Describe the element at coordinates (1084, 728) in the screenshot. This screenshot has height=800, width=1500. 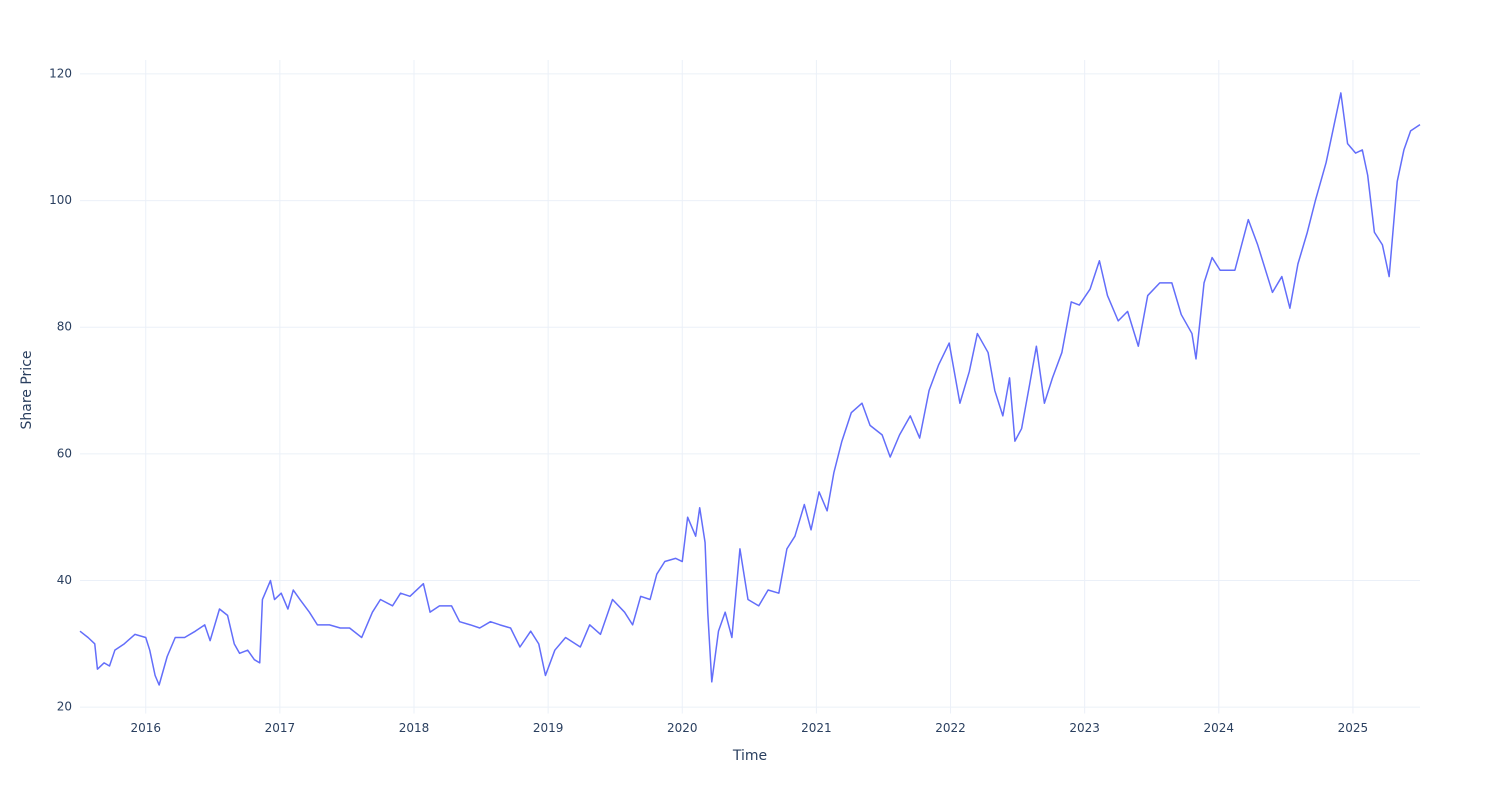
I see `x-tick-label: 2023` at that location.